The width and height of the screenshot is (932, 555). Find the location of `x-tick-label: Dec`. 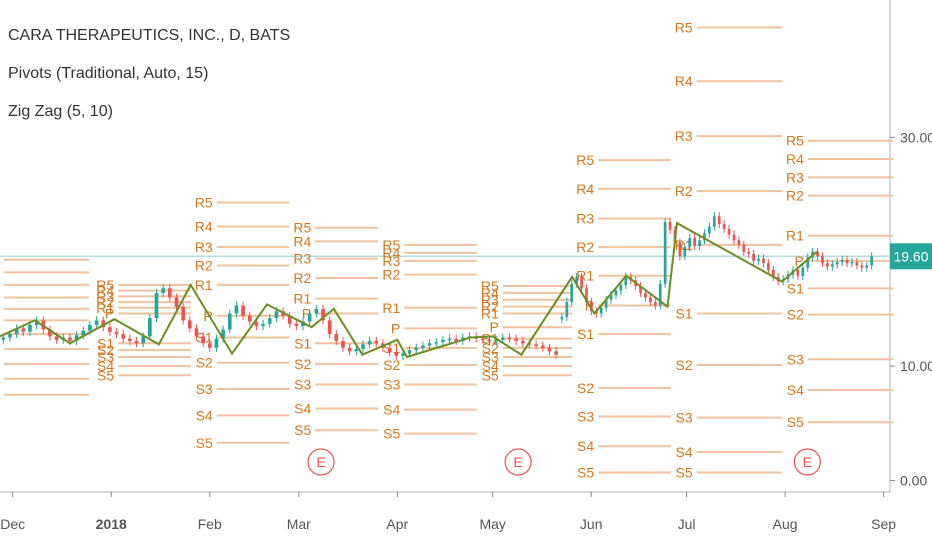

x-tick-label: Dec is located at coordinates (12, 524).